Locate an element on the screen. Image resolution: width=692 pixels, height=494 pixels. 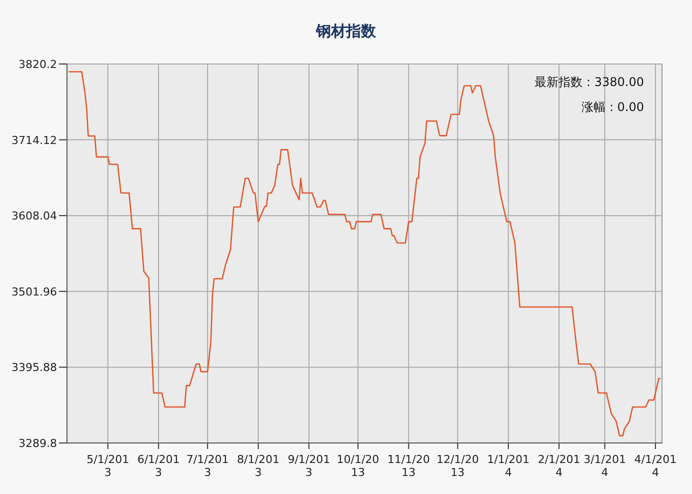
x-tick-label: 7/1/2013 is located at coordinates (207, 466).